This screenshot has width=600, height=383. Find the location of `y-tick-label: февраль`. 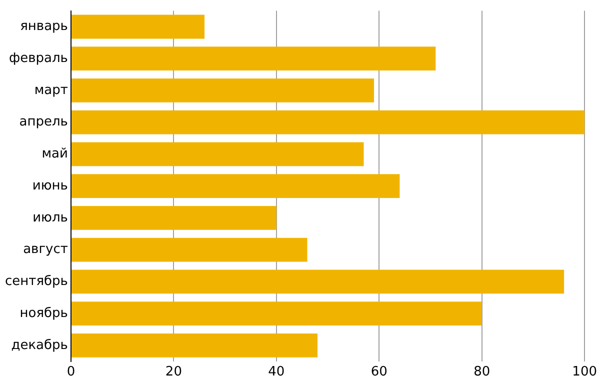

y-tick-label: февраль is located at coordinates (38, 58).